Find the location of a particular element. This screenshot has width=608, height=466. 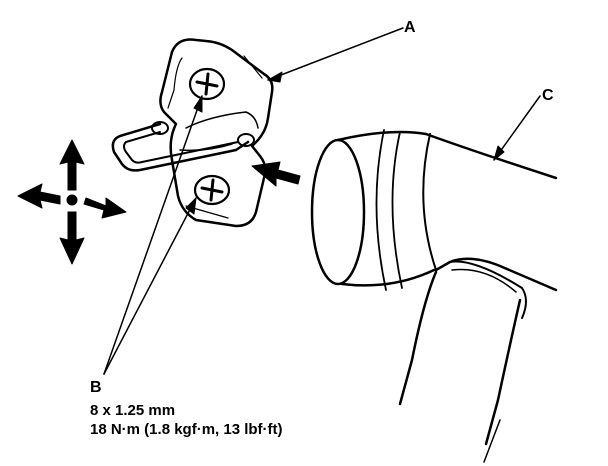

striker-plate is located at coordinates (212, 133).